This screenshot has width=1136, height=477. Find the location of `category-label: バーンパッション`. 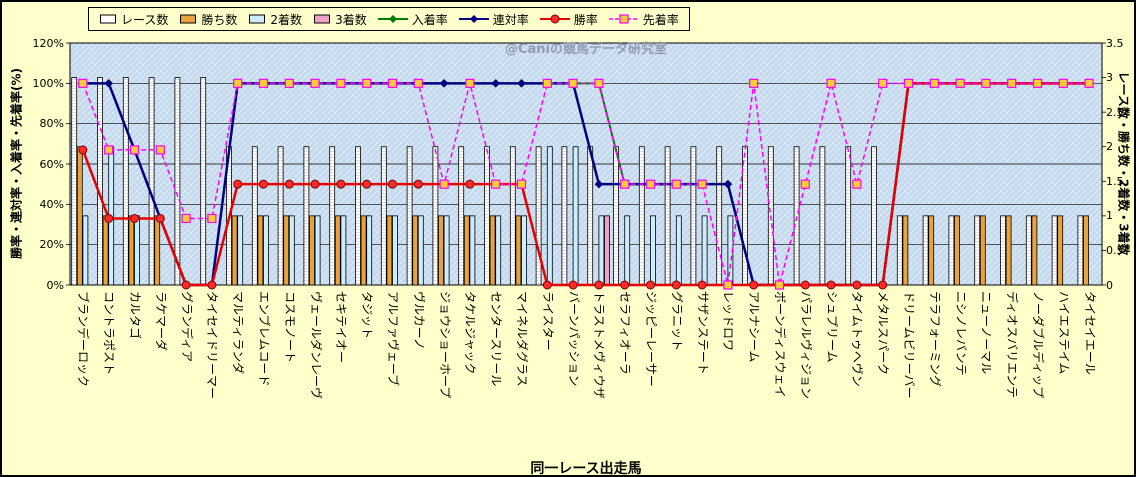

category-label: バーンパッション is located at coordinates (573, 339).